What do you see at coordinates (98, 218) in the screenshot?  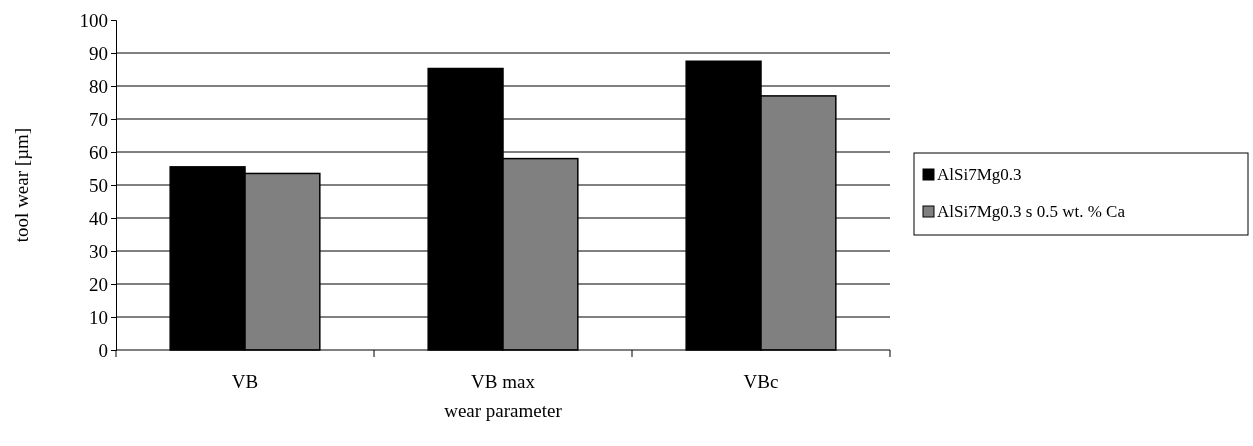 I see `y-tick-label: 40` at bounding box center [98, 218].